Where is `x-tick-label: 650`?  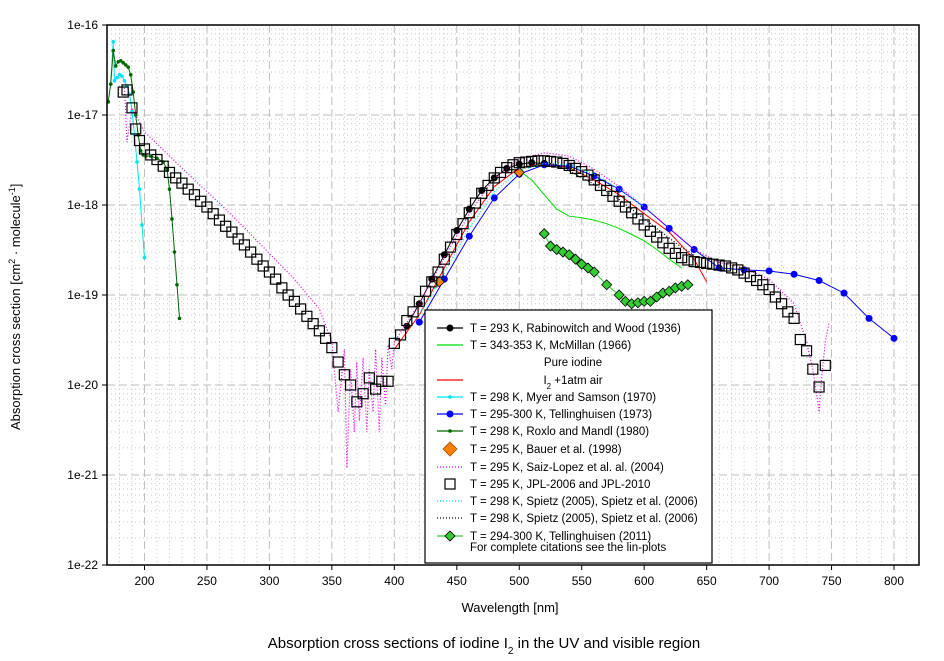
x-tick-label: 650 is located at coordinates (707, 581).